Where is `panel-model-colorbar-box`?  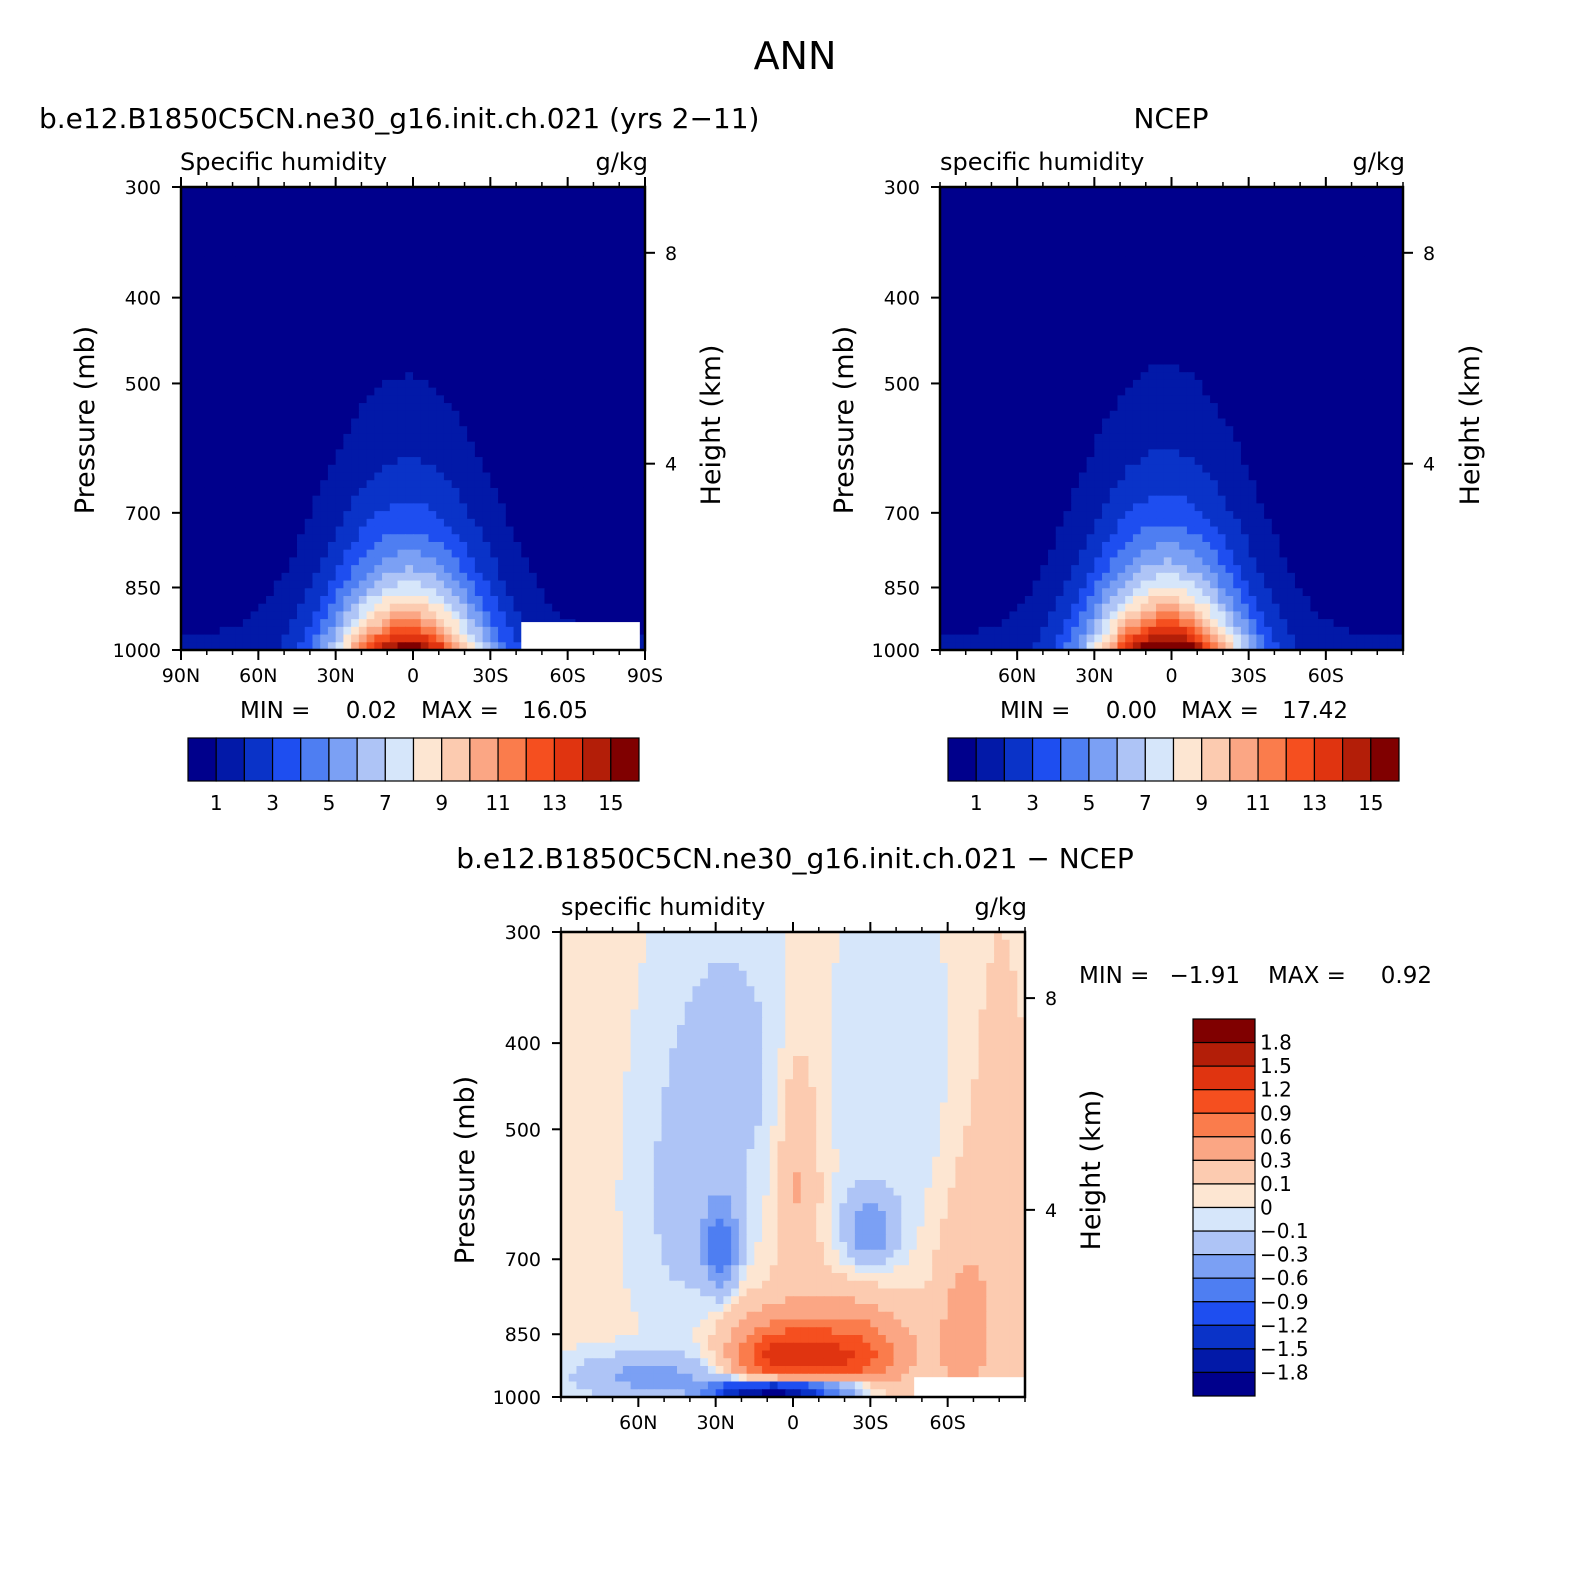 panel-model-colorbar-box is located at coordinates (371, 759).